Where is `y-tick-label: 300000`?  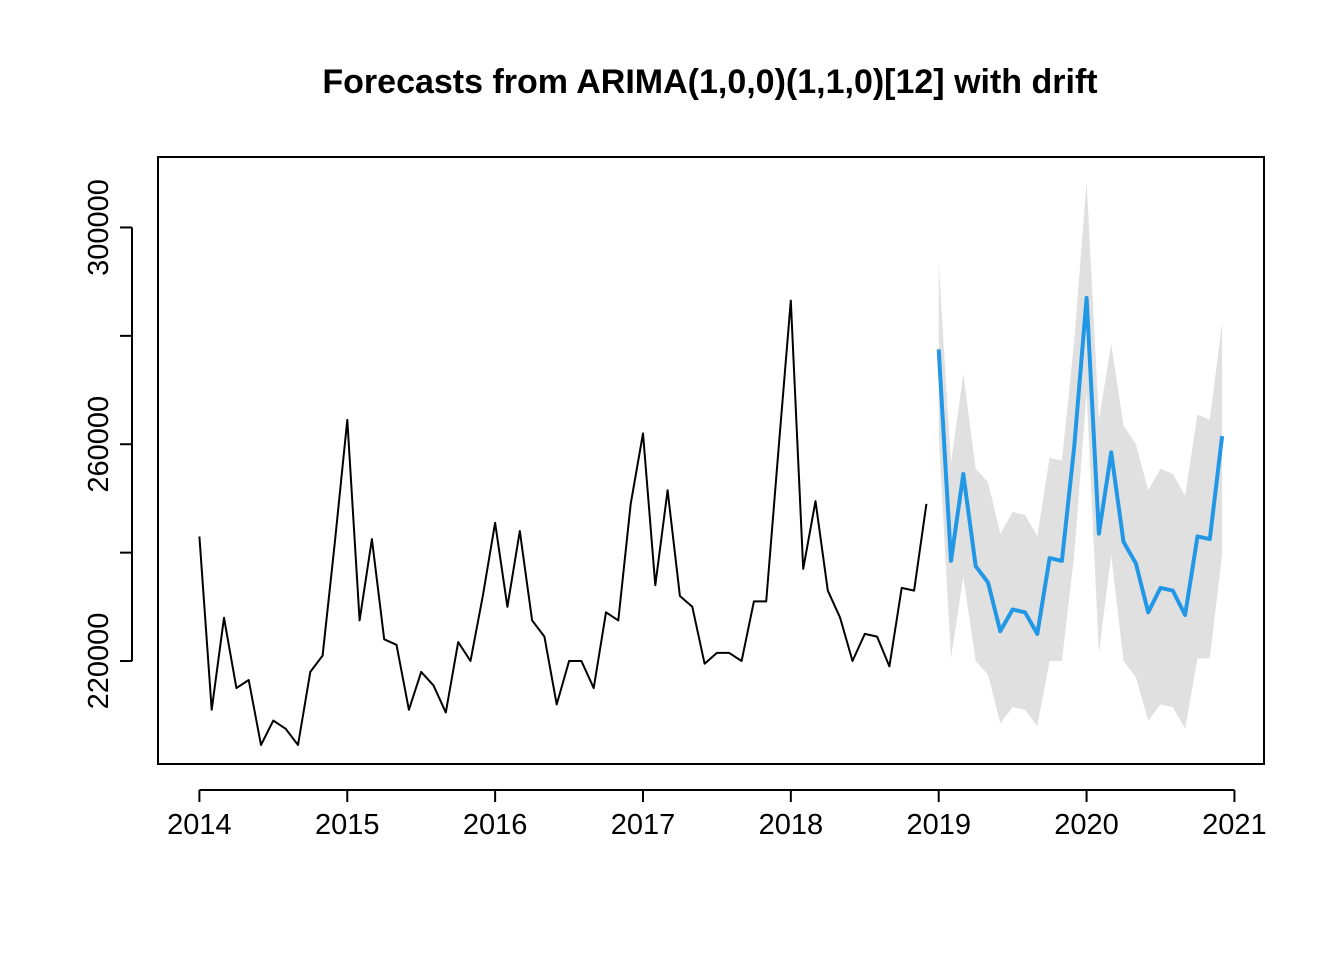 y-tick-label: 300000 is located at coordinates (99, 227).